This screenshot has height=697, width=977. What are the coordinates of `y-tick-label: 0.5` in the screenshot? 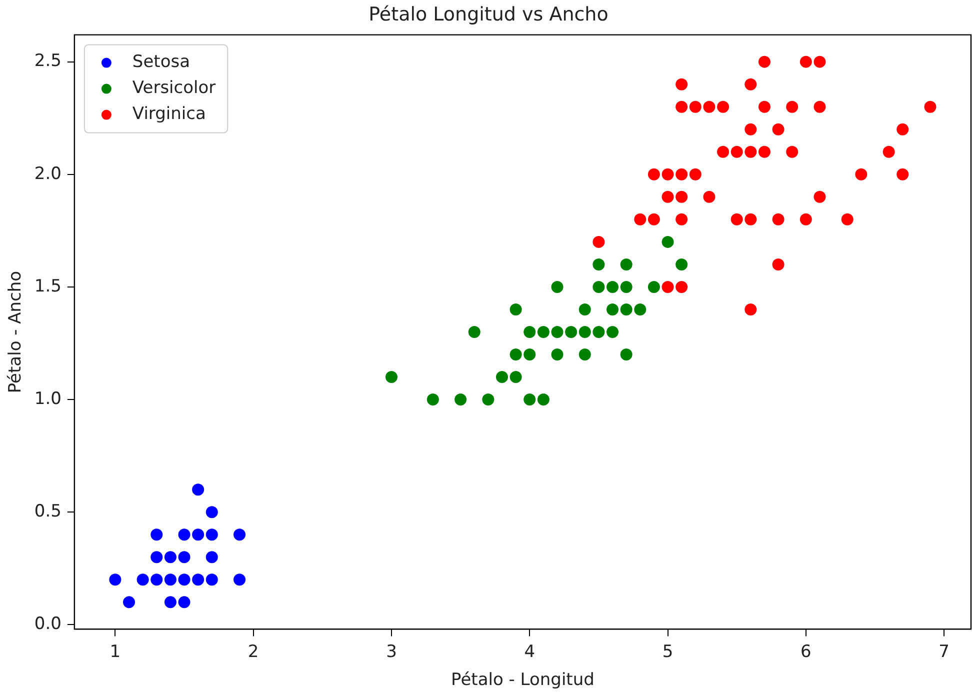 It's located at (48, 512).